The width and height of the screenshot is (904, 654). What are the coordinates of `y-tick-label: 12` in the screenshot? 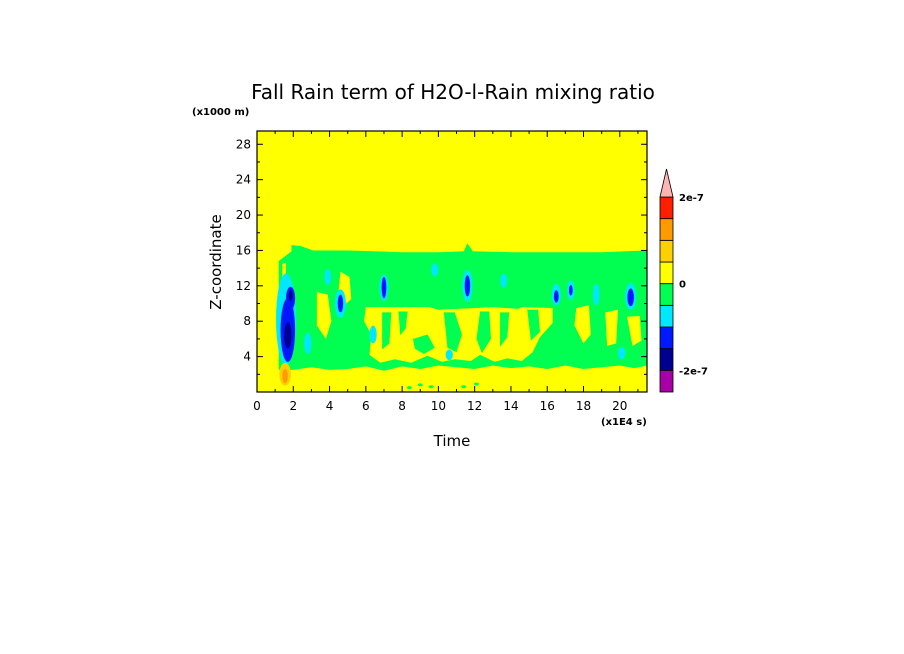 It's located at (243, 286).